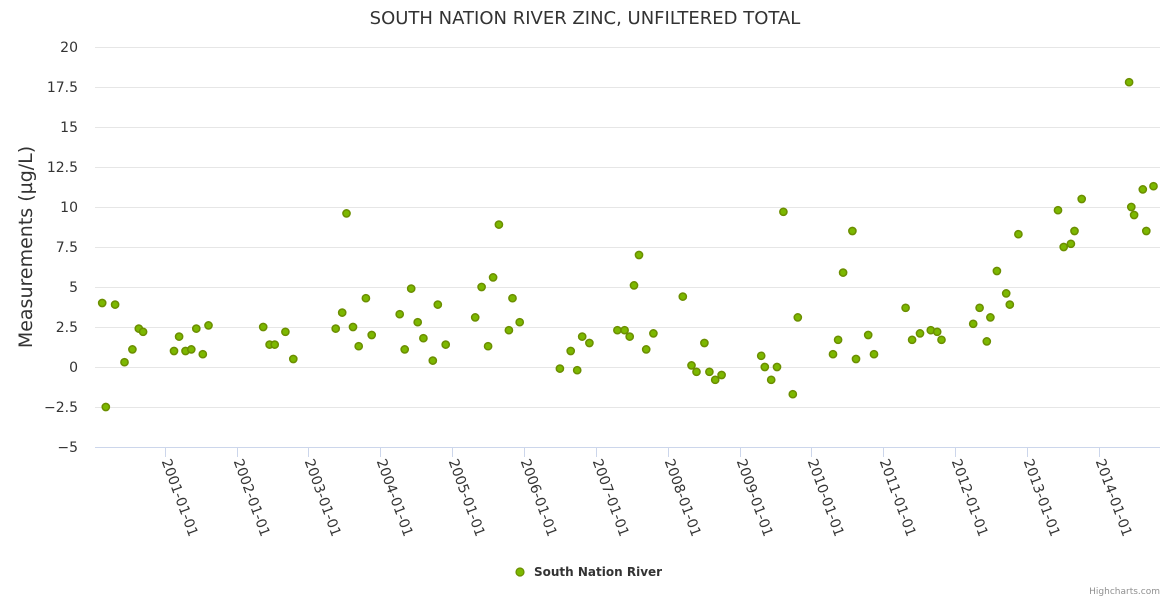 Image resolution: width=1170 pixels, height=600 pixels. I want to click on y-tick-label: 17.5, so click(62, 88).